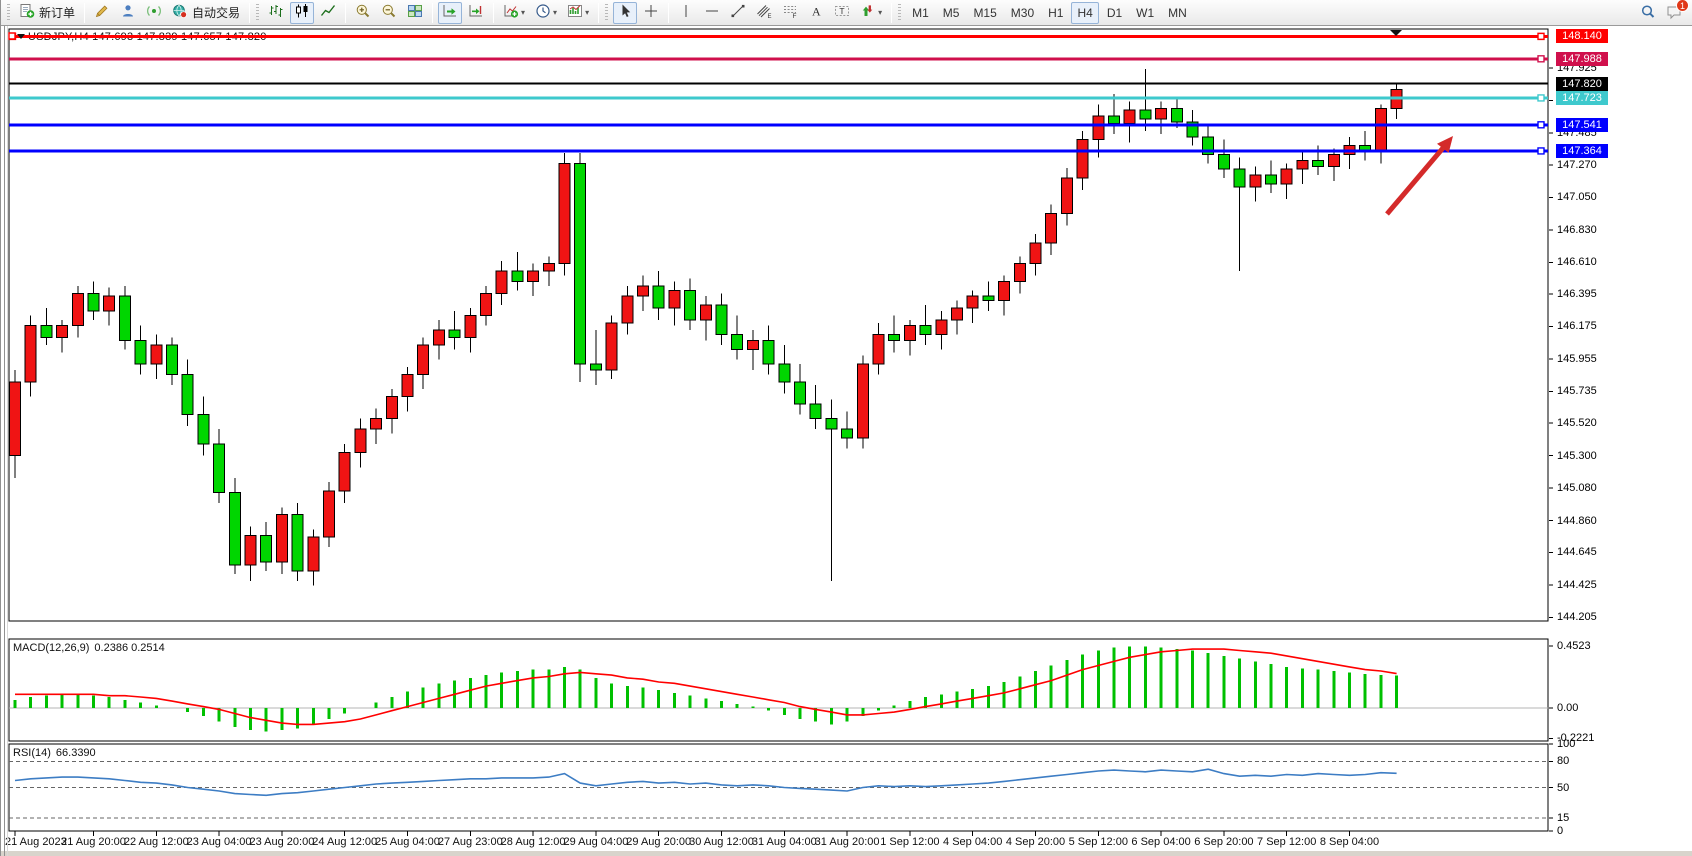  What do you see at coordinates (328, 13) in the screenshot?
I see `line-chart-button` at bounding box center [328, 13].